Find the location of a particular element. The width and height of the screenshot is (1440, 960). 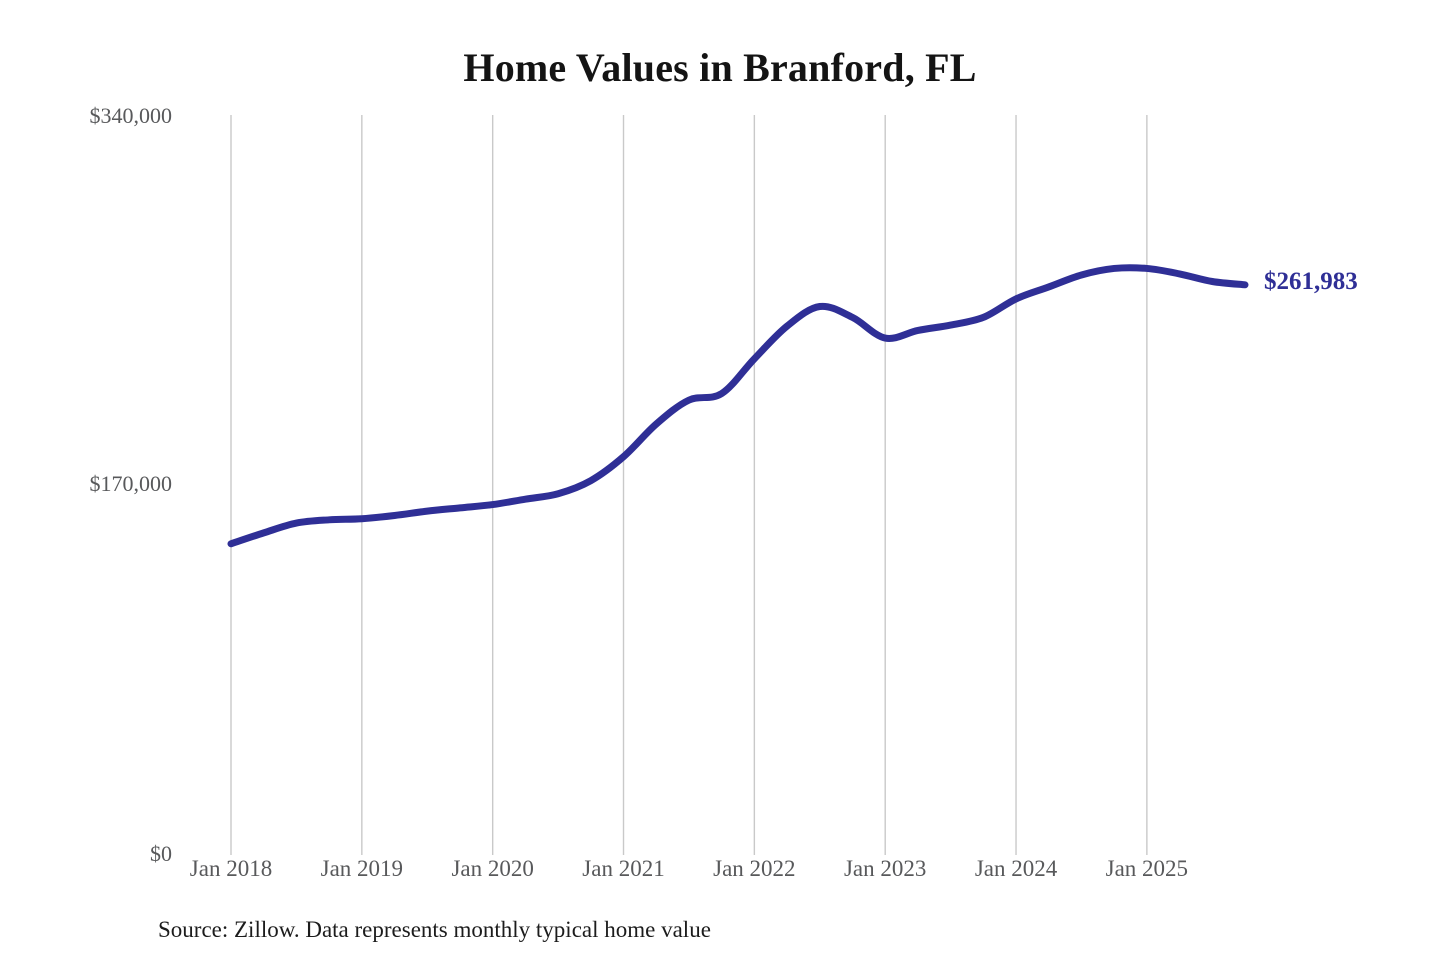

x-axis-tick-label-jan-2023: Jan 2023 is located at coordinates (885, 868).